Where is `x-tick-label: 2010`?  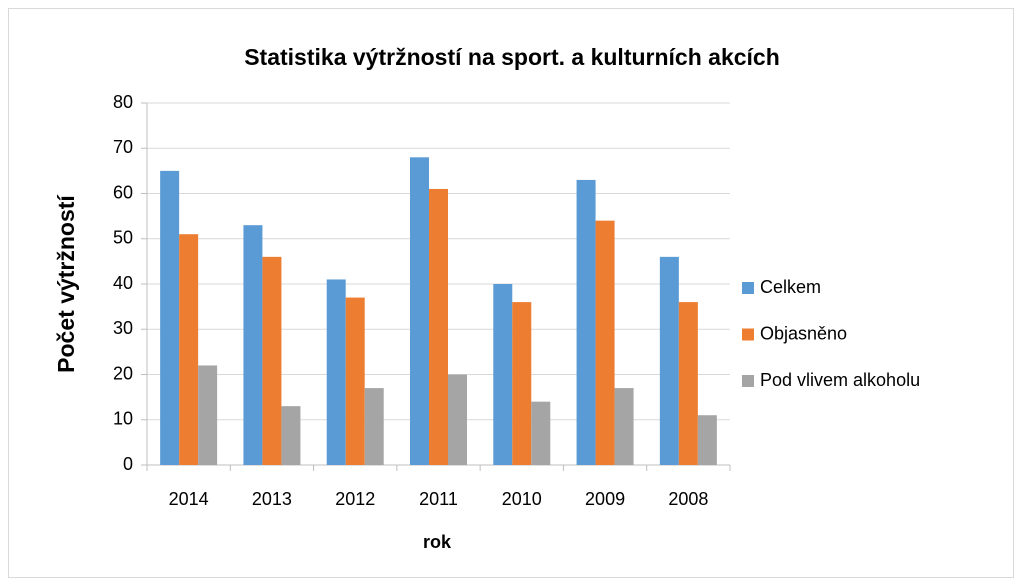 x-tick-label: 2010 is located at coordinates (522, 499).